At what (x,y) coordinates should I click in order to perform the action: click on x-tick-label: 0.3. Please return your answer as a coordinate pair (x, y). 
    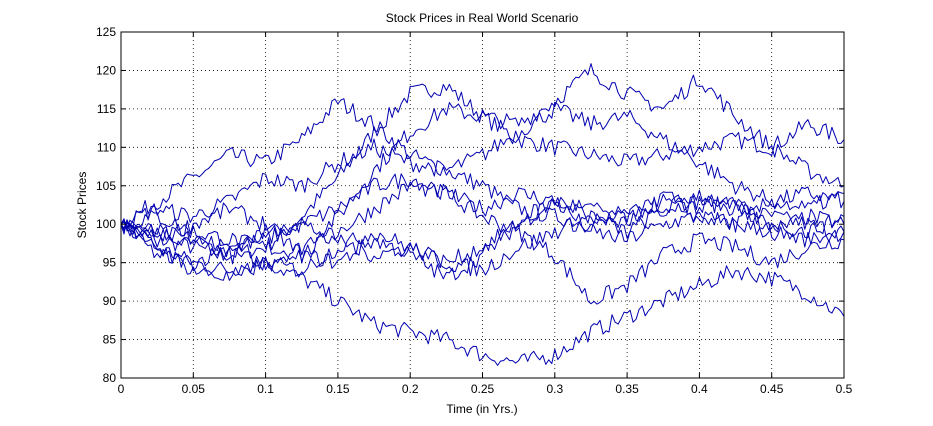
    Looking at the image, I should click on (554, 389).